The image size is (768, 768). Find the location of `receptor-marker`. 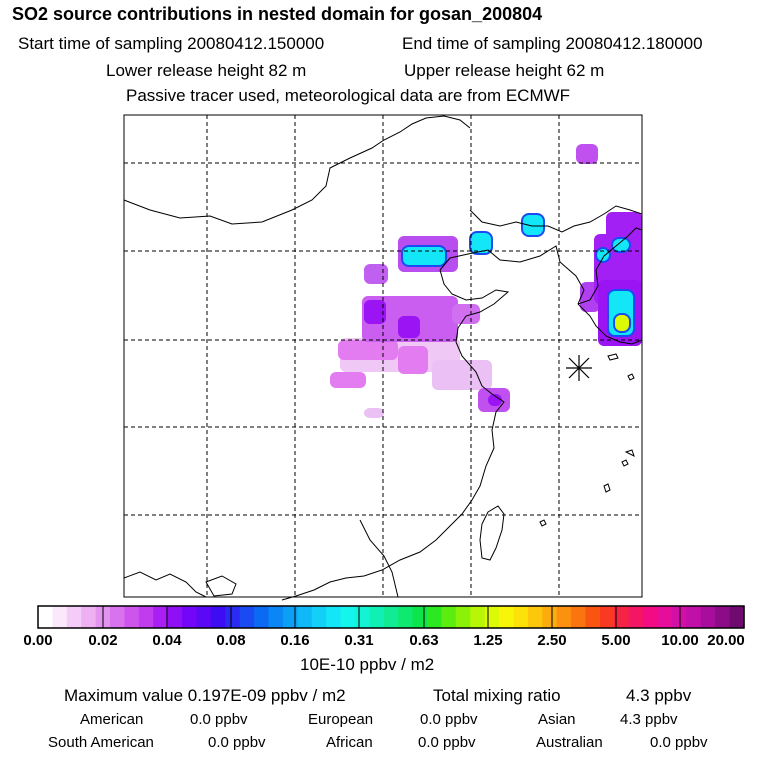

receptor-marker is located at coordinates (579, 368).